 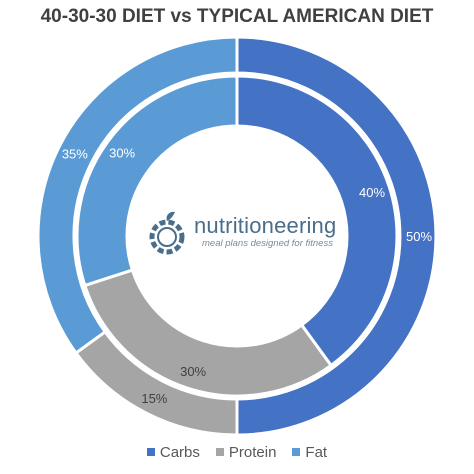 I want to click on slice-label-outer-carbs: 50%, so click(x=419, y=236).